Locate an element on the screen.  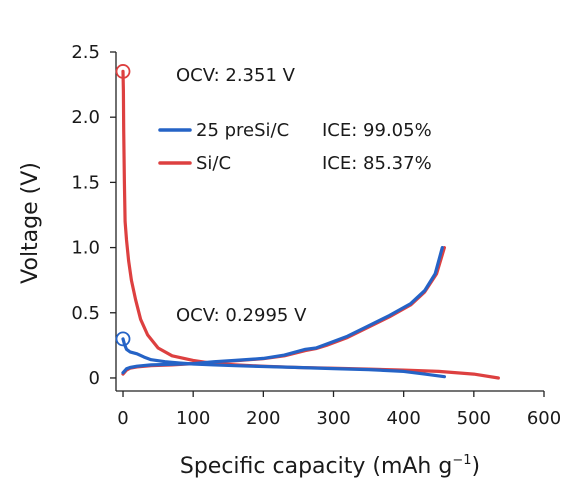
series-line-25-presi-c-charge is located at coordinates (282, 310).